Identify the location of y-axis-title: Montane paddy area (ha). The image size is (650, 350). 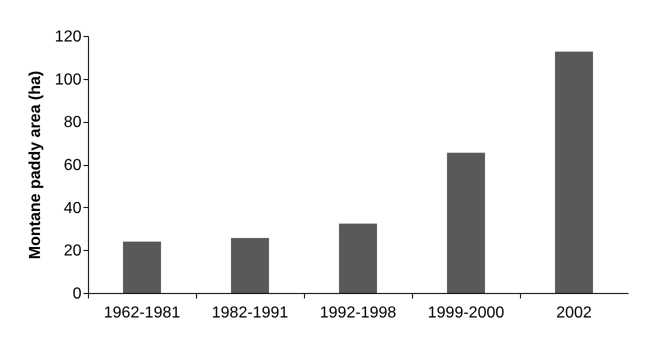
(35, 165).